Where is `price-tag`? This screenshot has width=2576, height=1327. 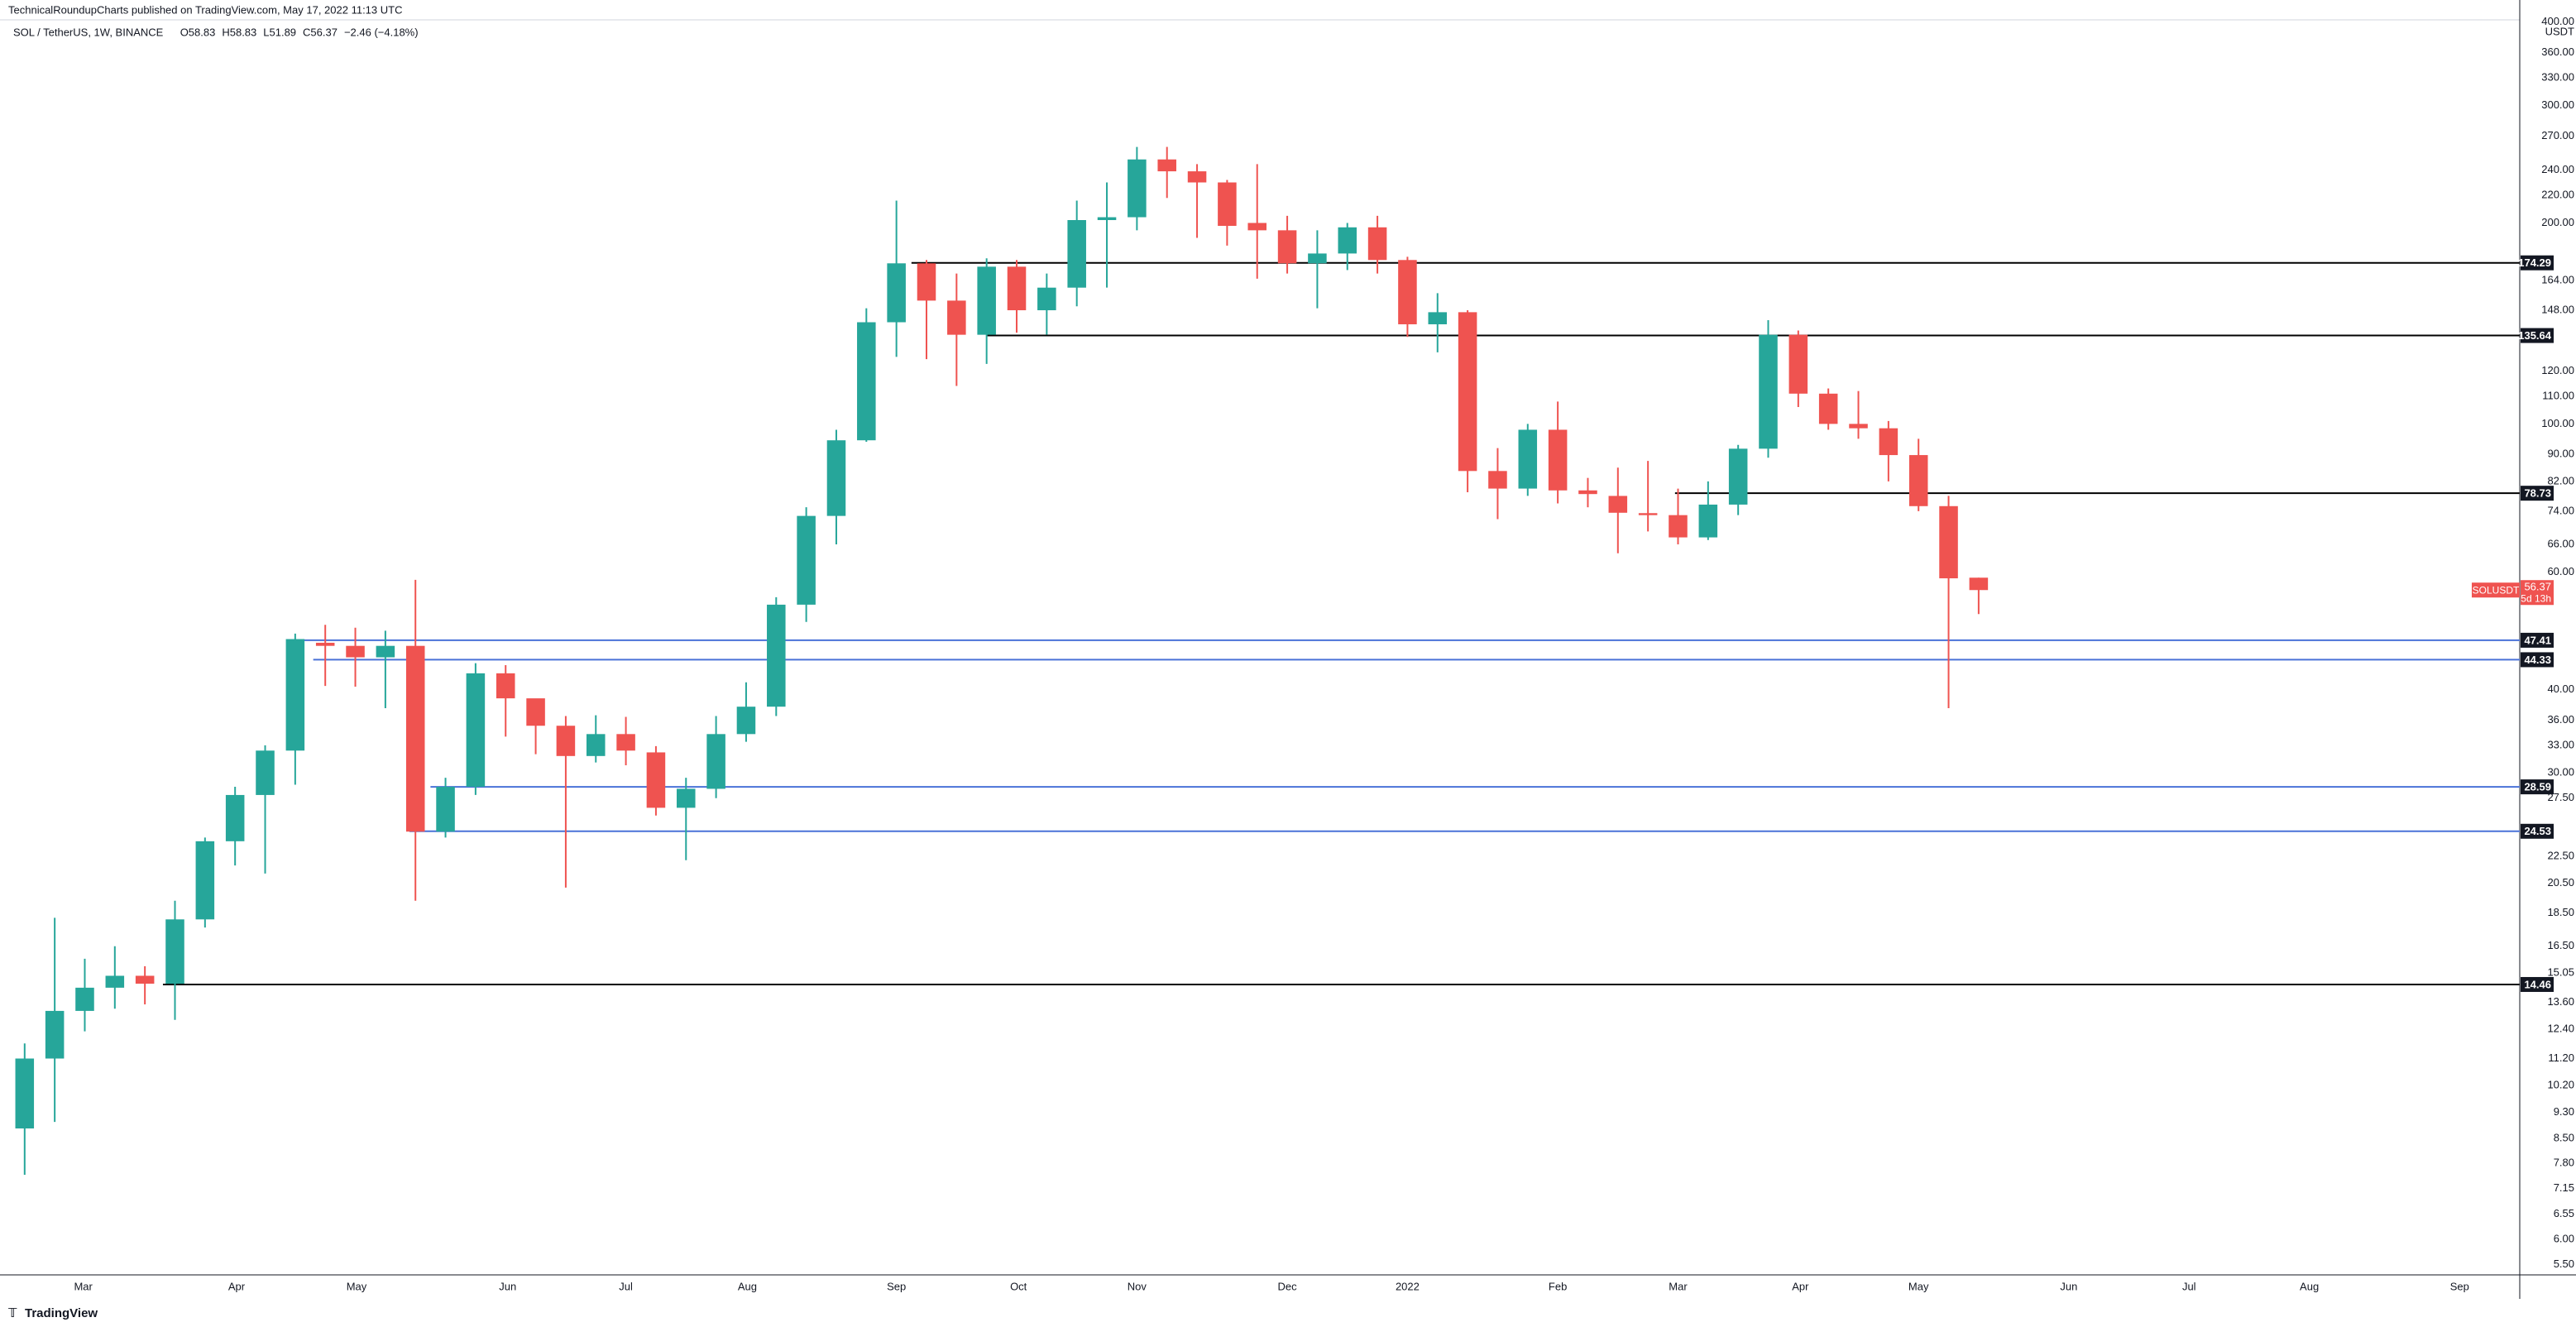
price-tag is located at coordinates (2538, 593).